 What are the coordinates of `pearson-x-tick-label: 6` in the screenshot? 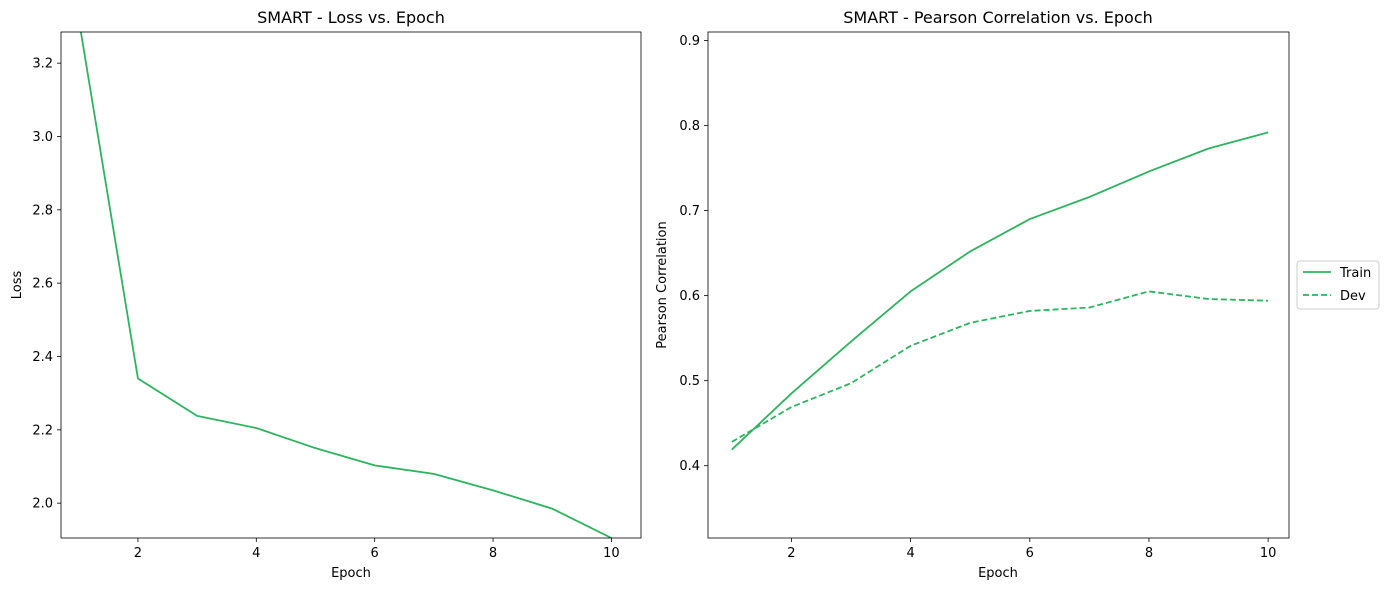 It's located at (1030, 553).